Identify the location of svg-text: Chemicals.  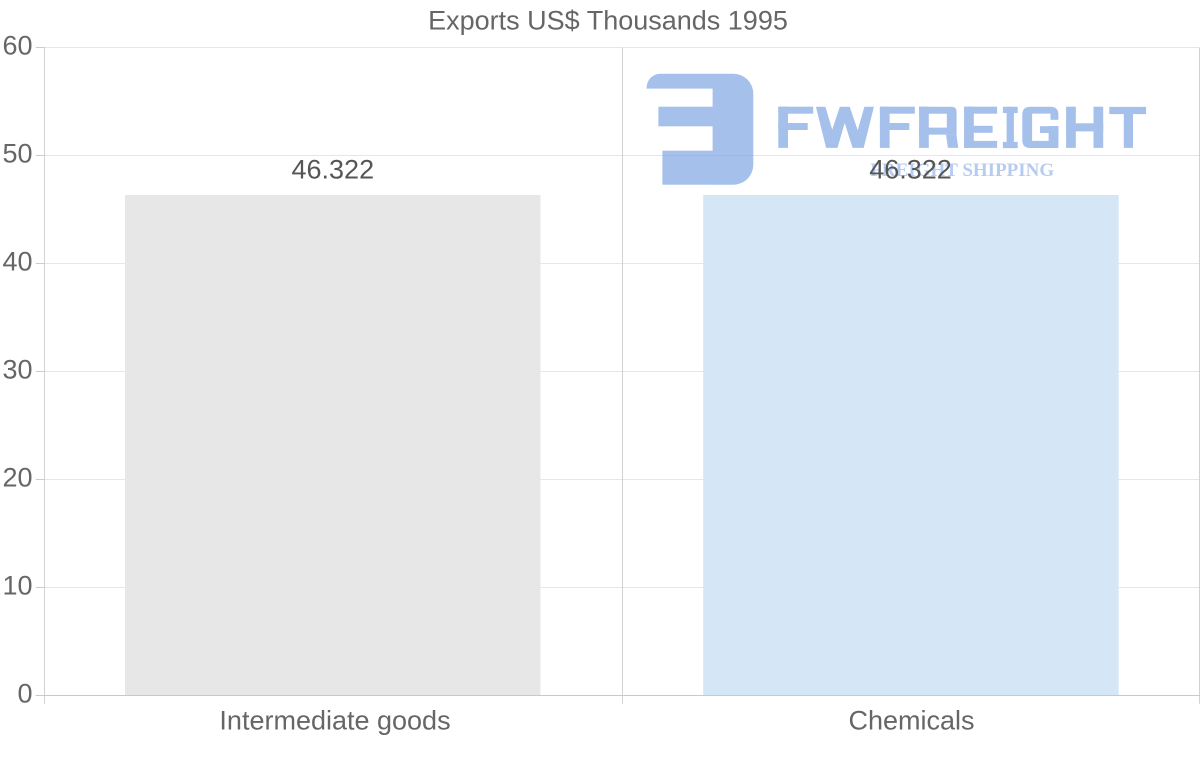
(911, 720).